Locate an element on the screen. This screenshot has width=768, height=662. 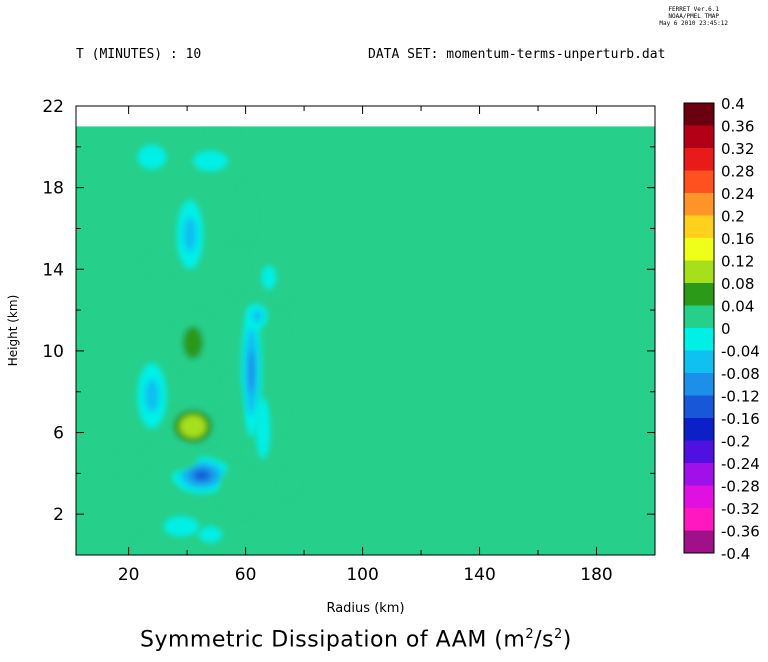
colorbar-label-11: -0.04 is located at coordinates (740, 352).